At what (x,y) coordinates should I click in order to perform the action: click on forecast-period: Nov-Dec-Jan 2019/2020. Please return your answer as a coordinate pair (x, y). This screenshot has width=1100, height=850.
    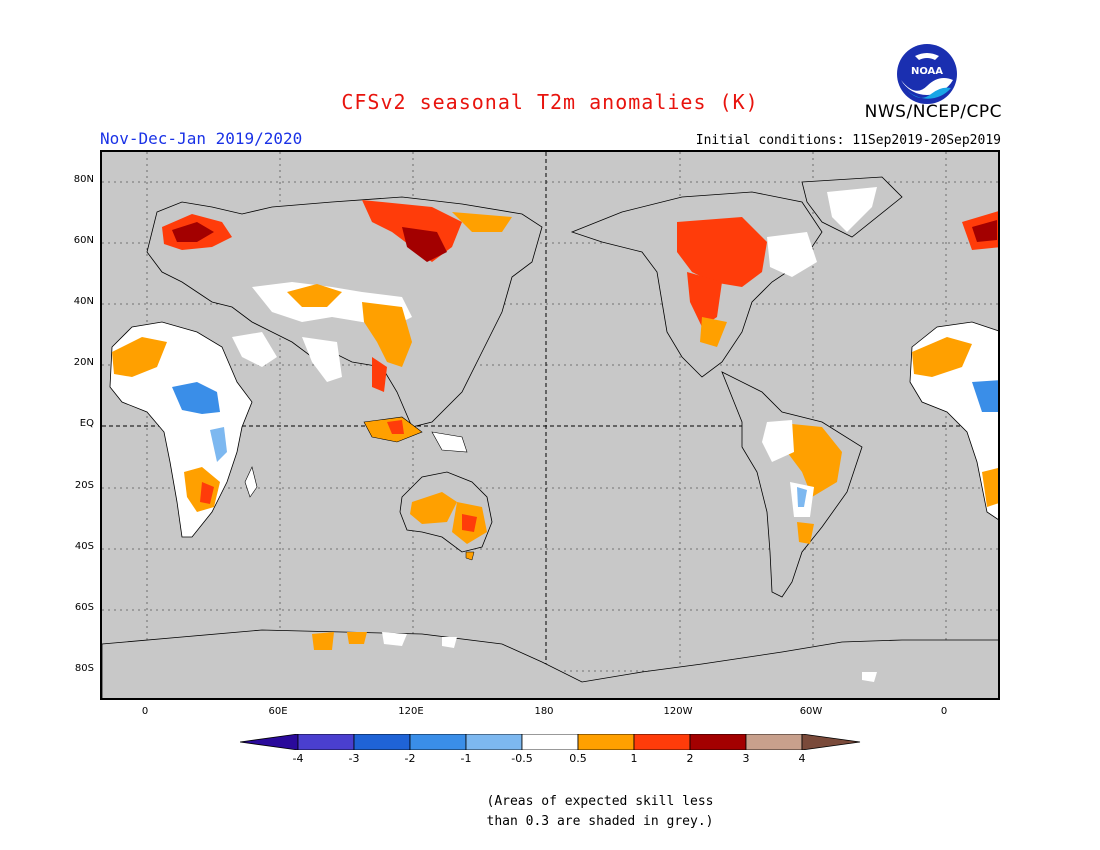
    Looking at the image, I should click on (201, 138).